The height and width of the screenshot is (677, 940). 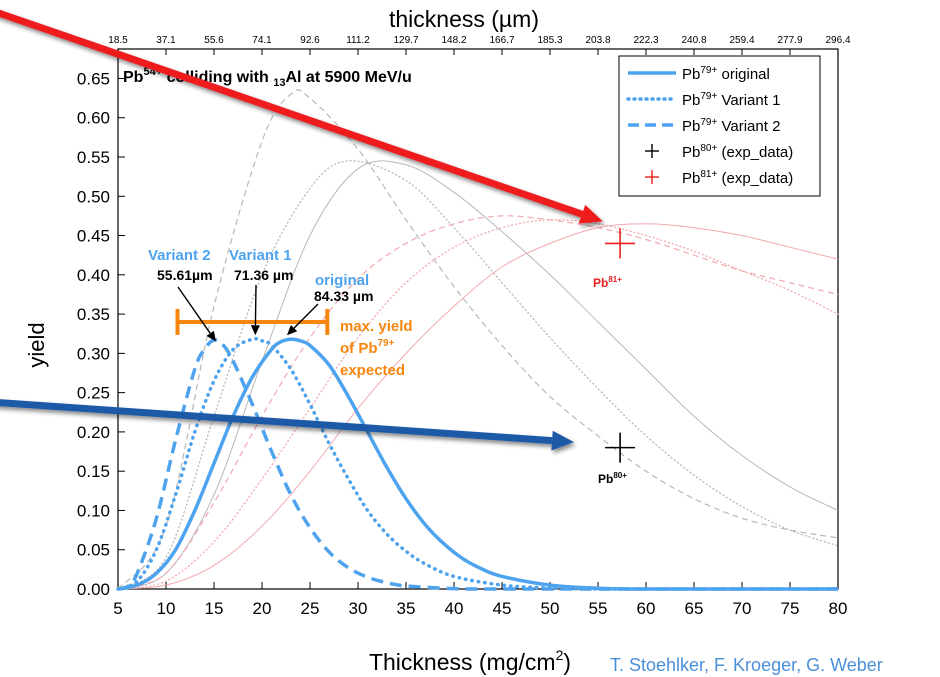 I want to click on top-tick-label: 185.3, so click(x=549, y=40).